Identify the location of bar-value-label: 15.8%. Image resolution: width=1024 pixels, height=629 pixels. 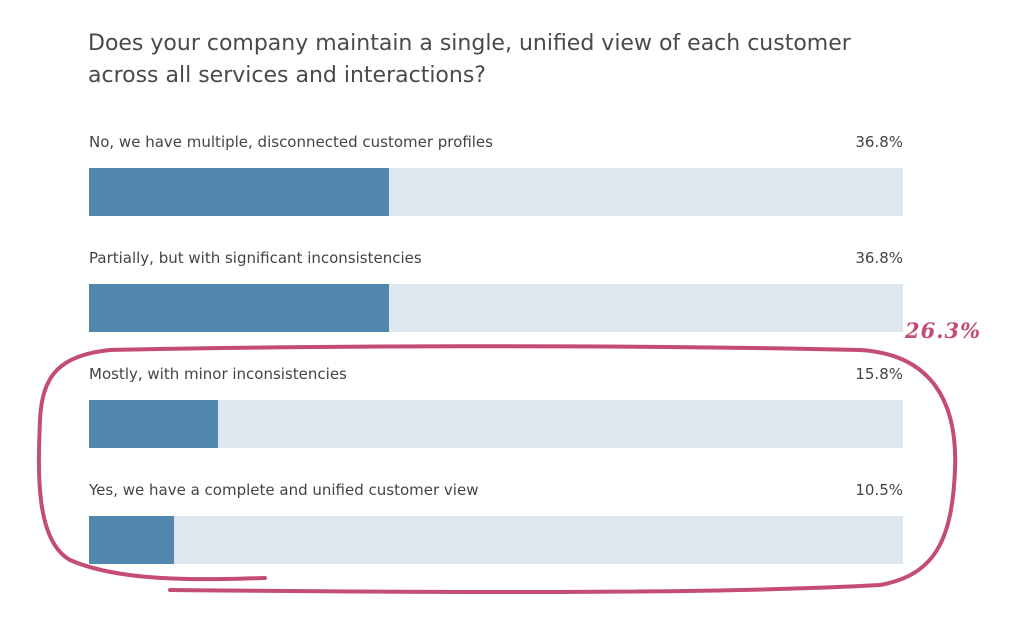
(879, 374).